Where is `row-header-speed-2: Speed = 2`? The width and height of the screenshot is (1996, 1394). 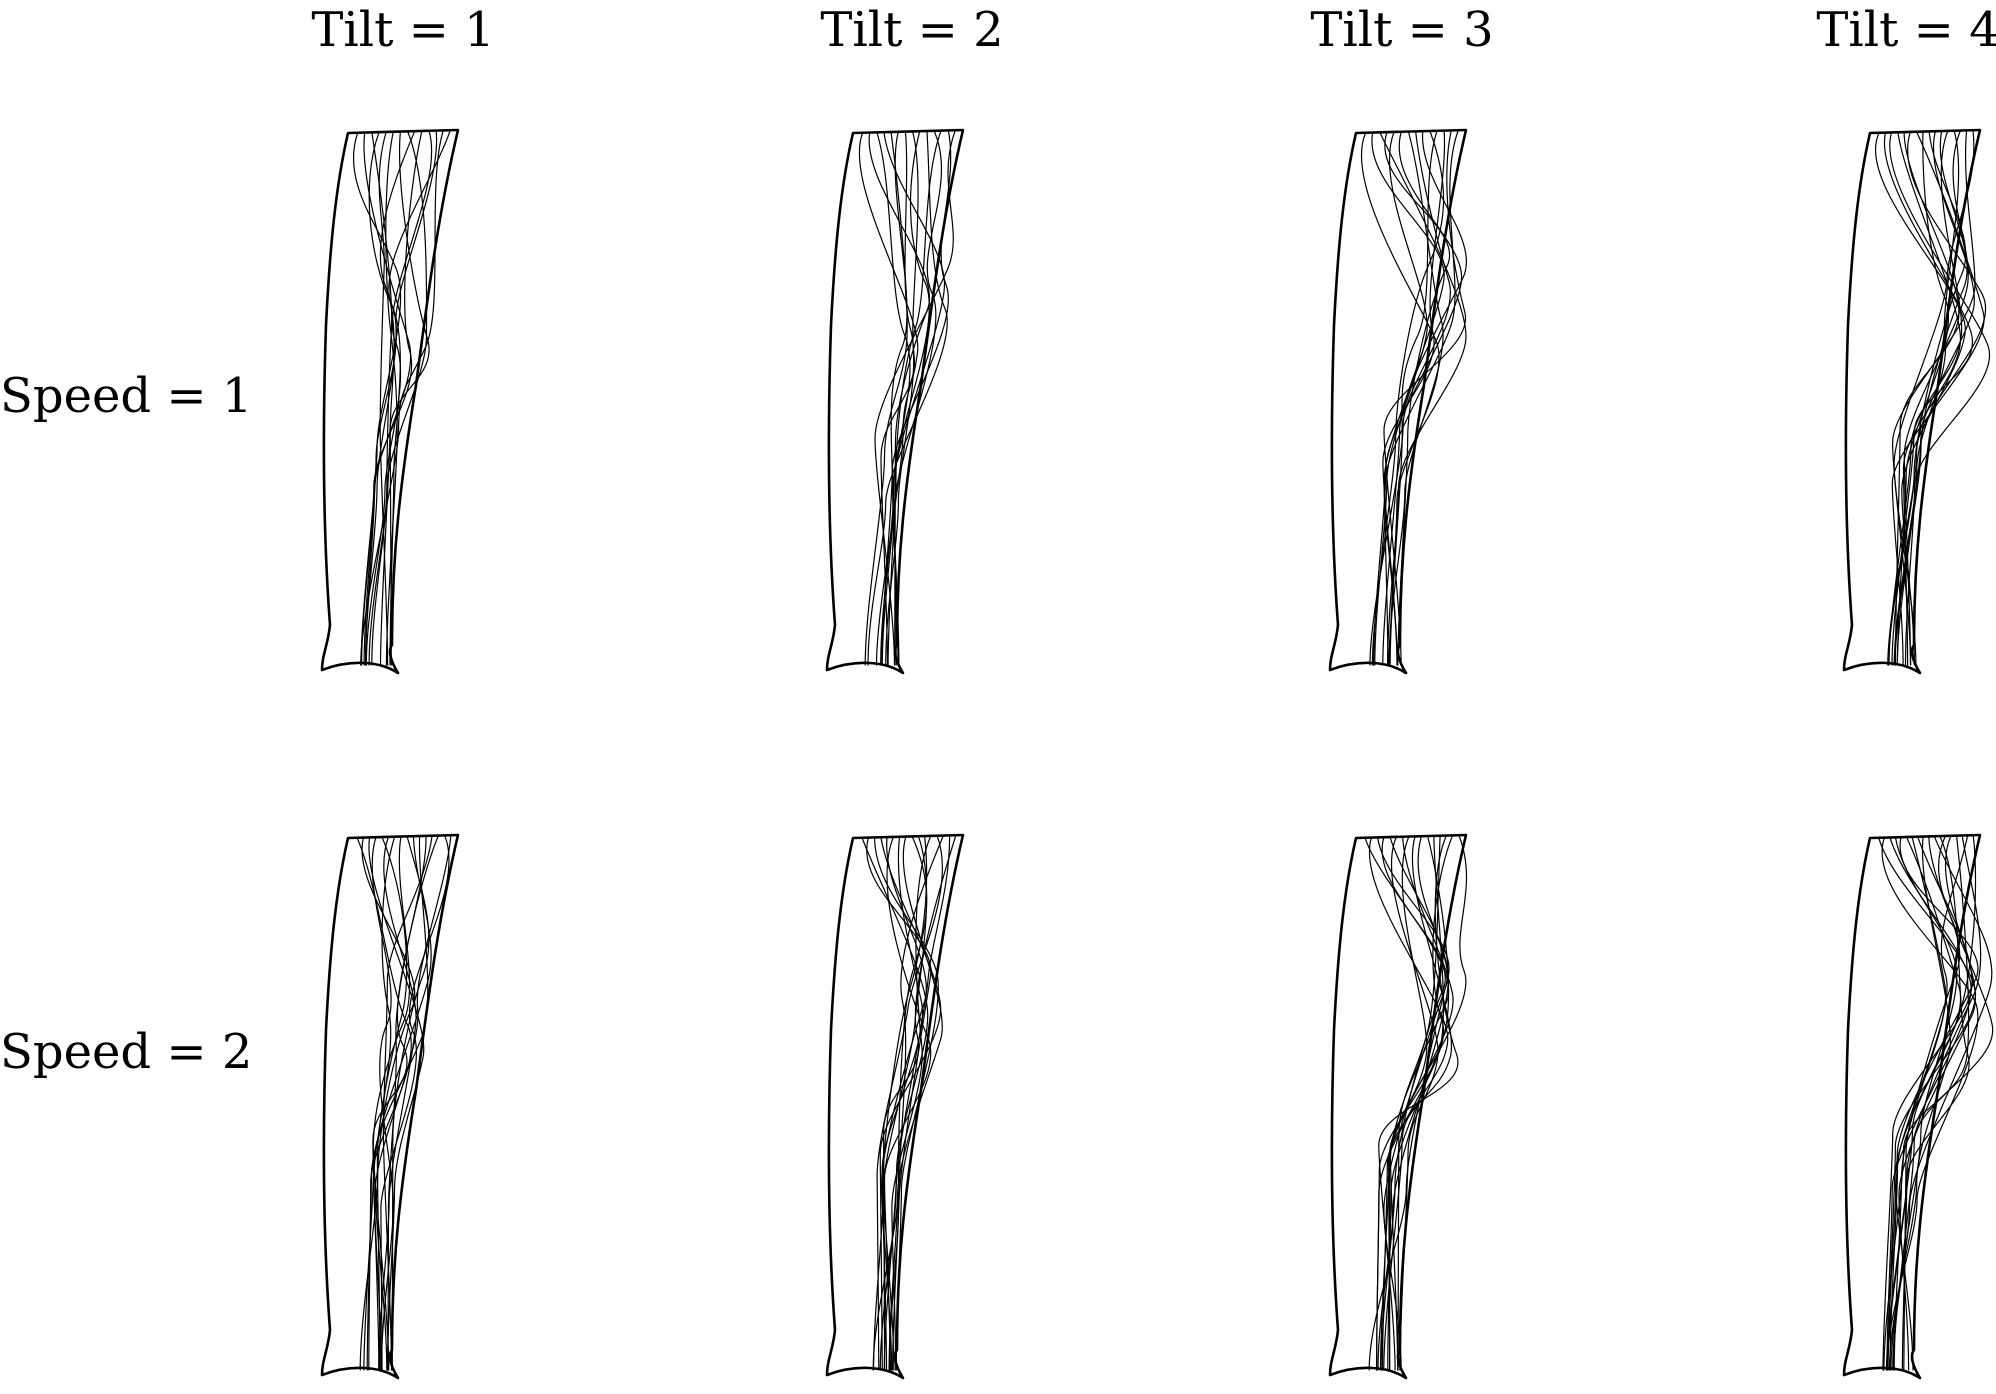 row-header-speed-2: Speed = 2 is located at coordinates (126, 1052).